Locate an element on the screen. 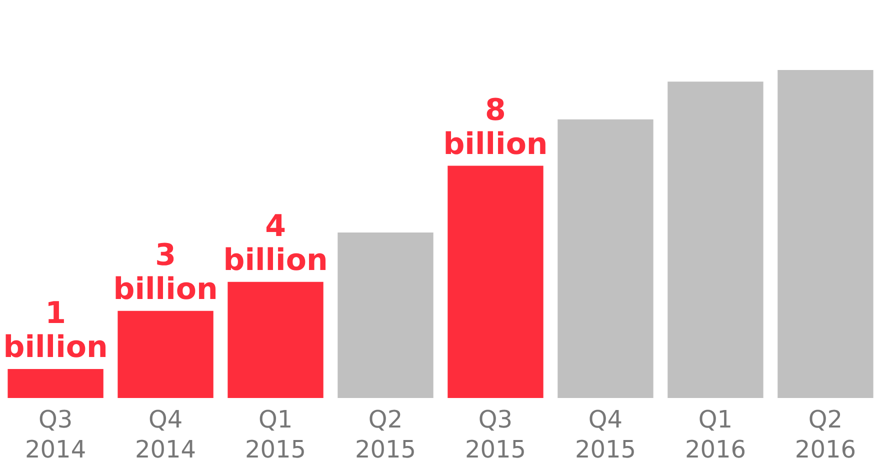 Image resolution: width=881 pixels, height=462 pixels. x-tick-label: Q4 2015 is located at coordinates (605, 434).